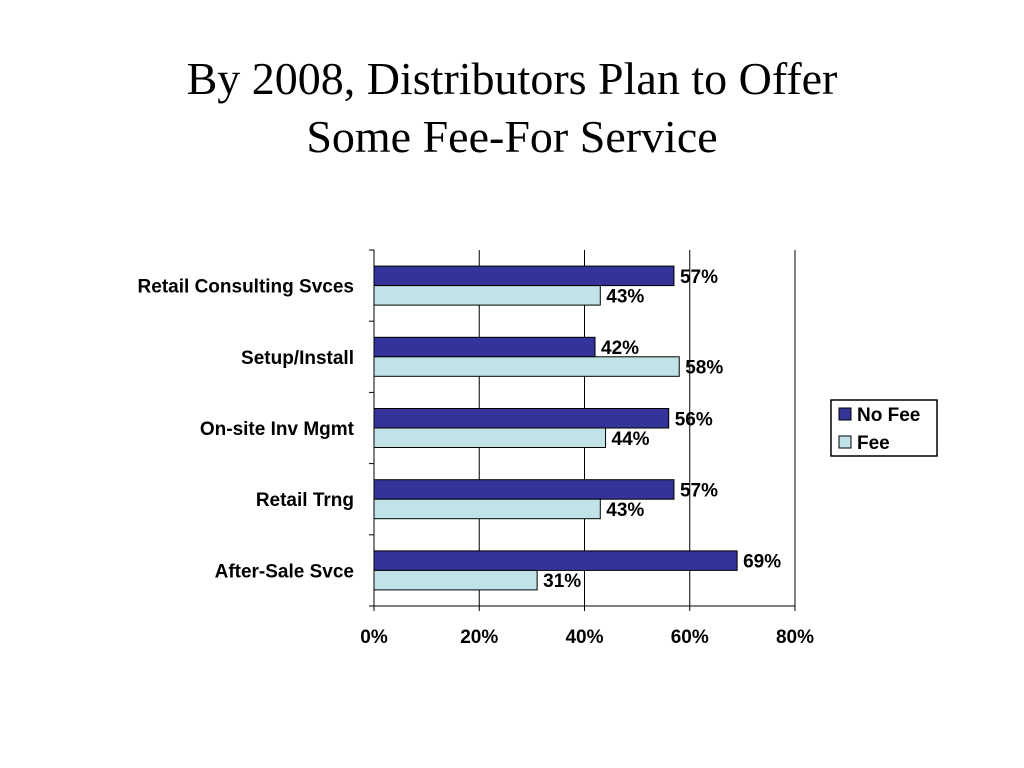 Image resolution: width=1024 pixels, height=768 pixels. I want to click on data-label: 42%, so click(620, 348).